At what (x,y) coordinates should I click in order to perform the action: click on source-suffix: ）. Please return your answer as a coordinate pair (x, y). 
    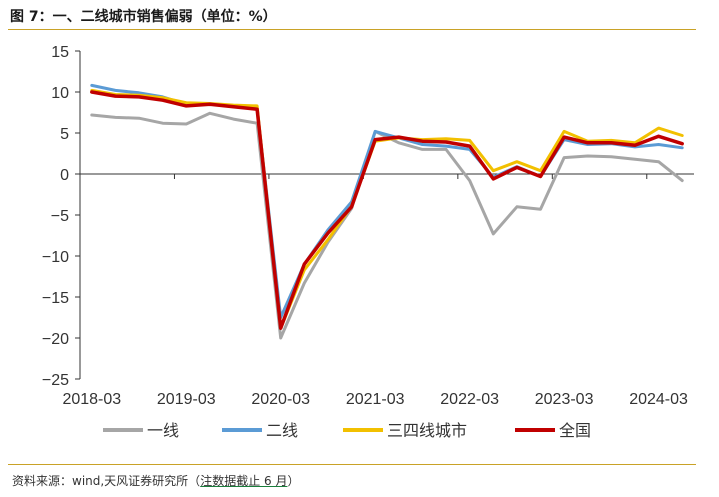
    Looking at the image, I should click on (293, 481).